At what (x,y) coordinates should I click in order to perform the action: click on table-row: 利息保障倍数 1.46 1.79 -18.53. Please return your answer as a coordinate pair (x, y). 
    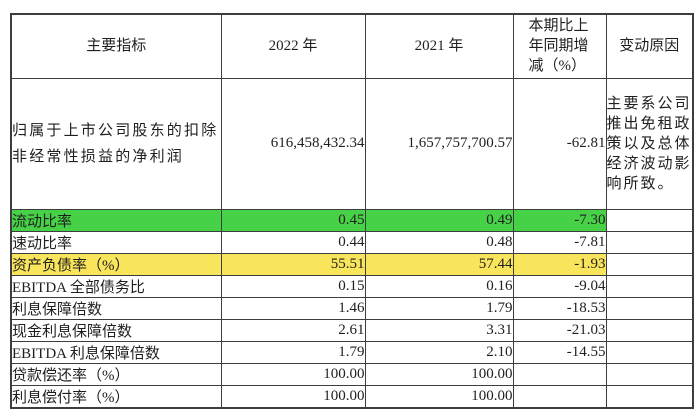
    Looking at the image, I should click on (352, 308).